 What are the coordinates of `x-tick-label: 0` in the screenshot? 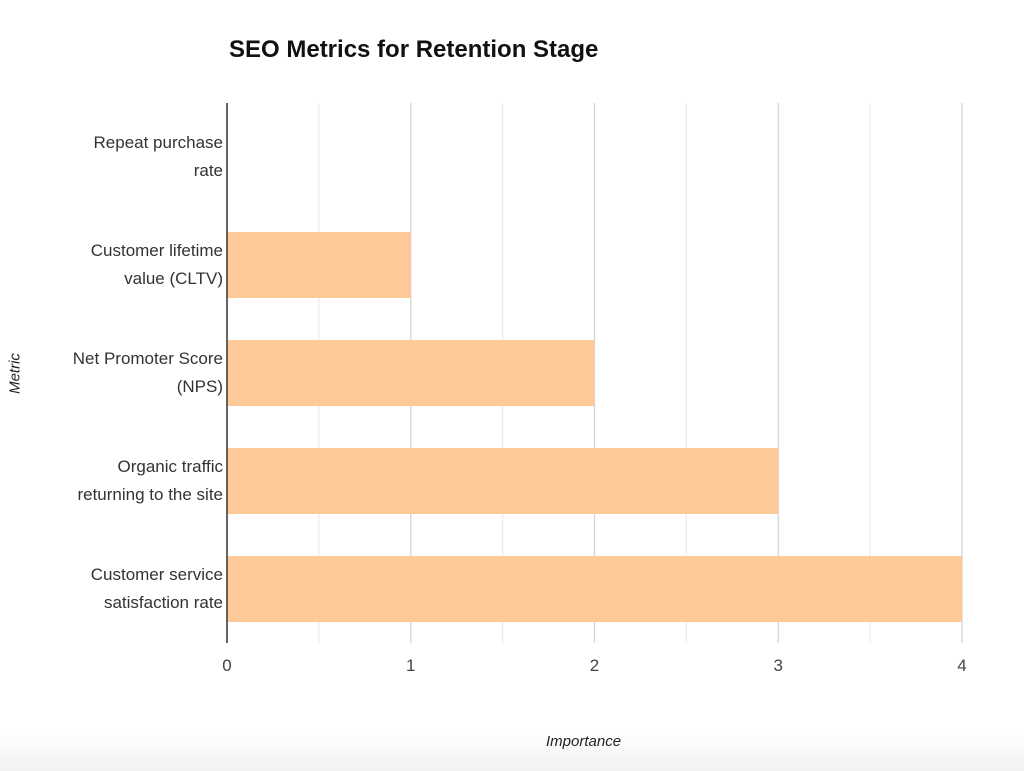 It's located at (227, 665).